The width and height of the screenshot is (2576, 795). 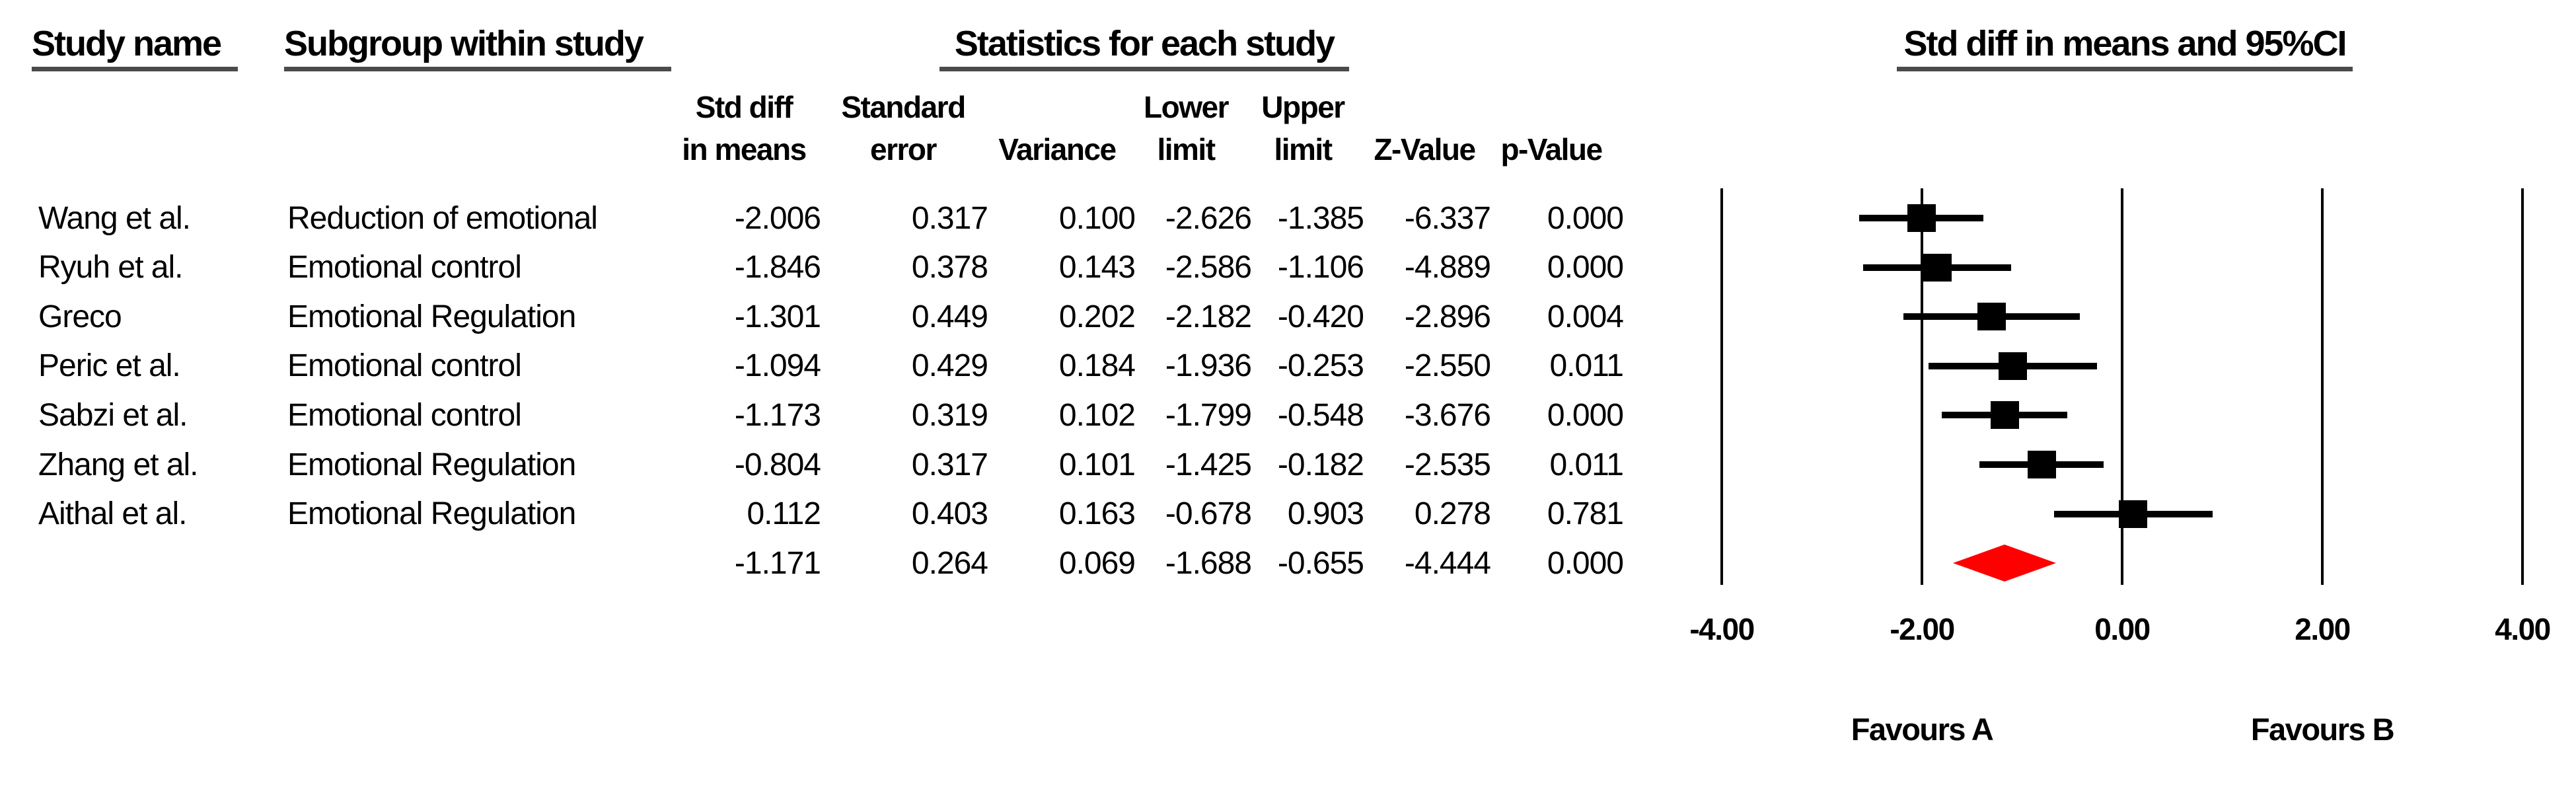 What do you see at coordinates (1097, 316) in the screenshot?
I see `stat-value-cell: 0.202` at bounding box center [1097, 316].